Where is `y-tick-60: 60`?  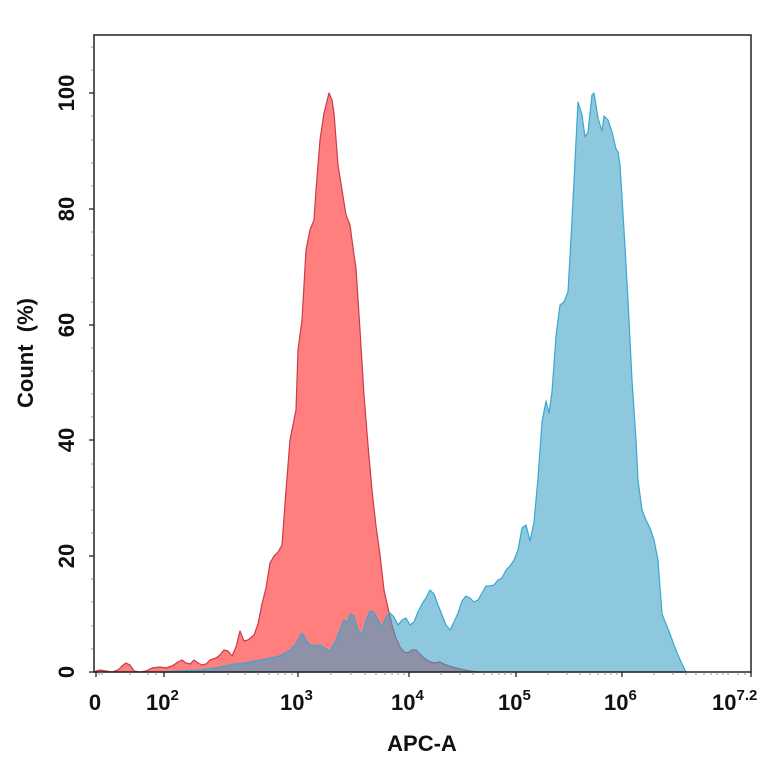
y-tick-60: 60 is located at coordinates (66, 325).